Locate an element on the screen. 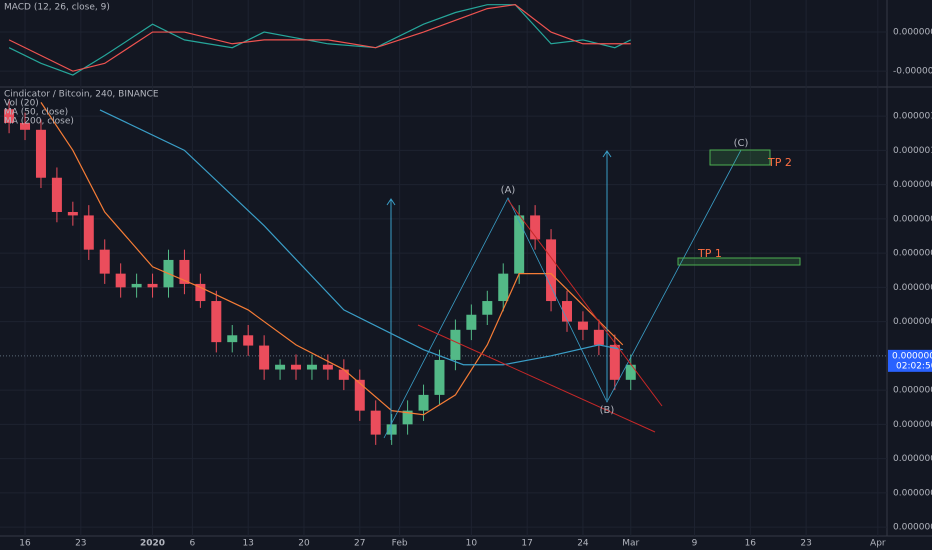 Image resolution: width=932 pixels, height=550 pixels. indicator-label: MA (200, close) is located at coordinates (39, 122).